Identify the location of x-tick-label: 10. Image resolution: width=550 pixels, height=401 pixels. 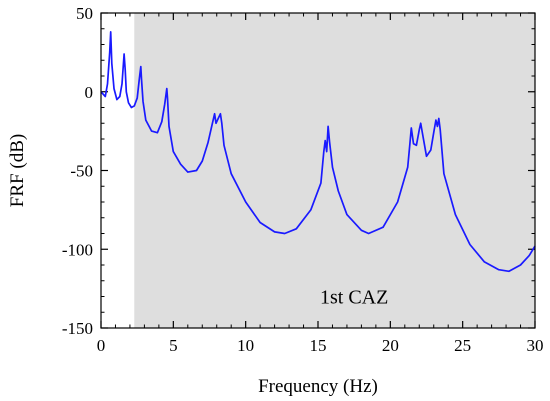
(245, 345).